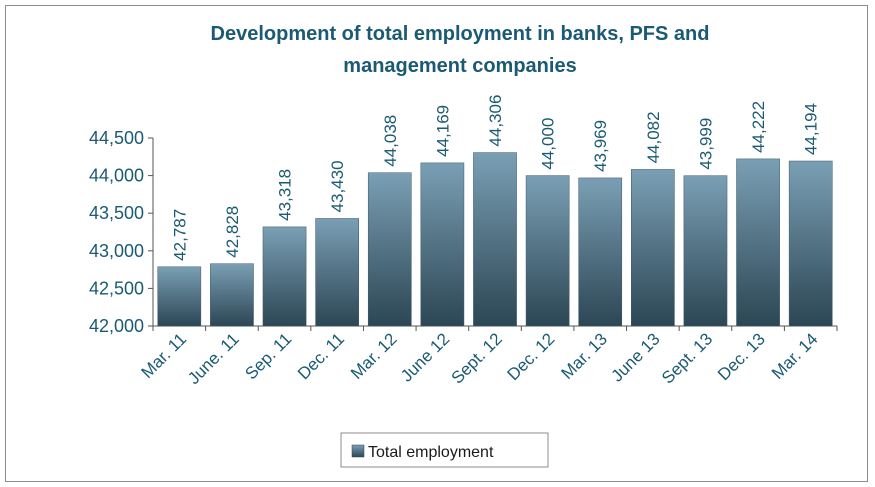 Image resolution: width=875 pixels, height=487 pixels. Describe the element at coordinates (232, 232) in the screenshot. I see `data-label: 42,828` at that location.